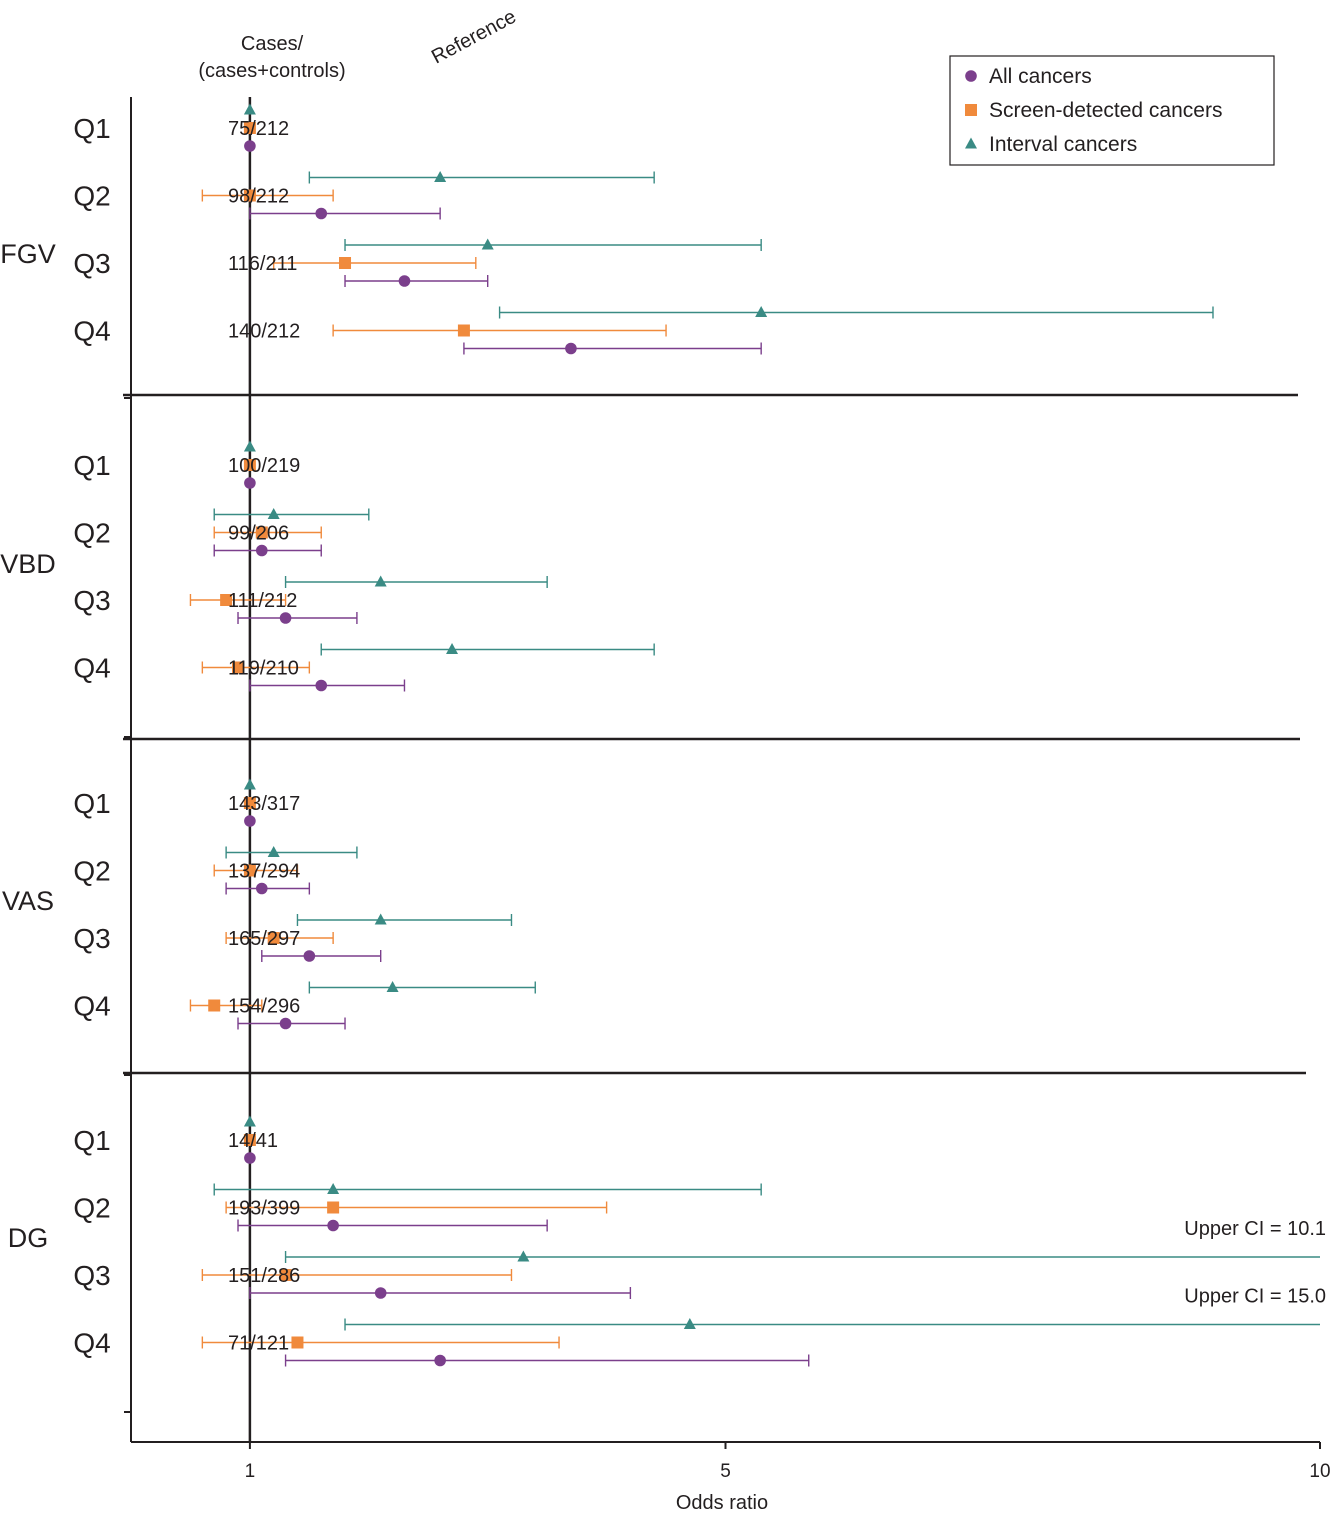 This screenshot has width=1332, height=1515. Describe the element at coordinates (264, 872) in the screenshot. I see `case-count-label: 137/294` at that location.